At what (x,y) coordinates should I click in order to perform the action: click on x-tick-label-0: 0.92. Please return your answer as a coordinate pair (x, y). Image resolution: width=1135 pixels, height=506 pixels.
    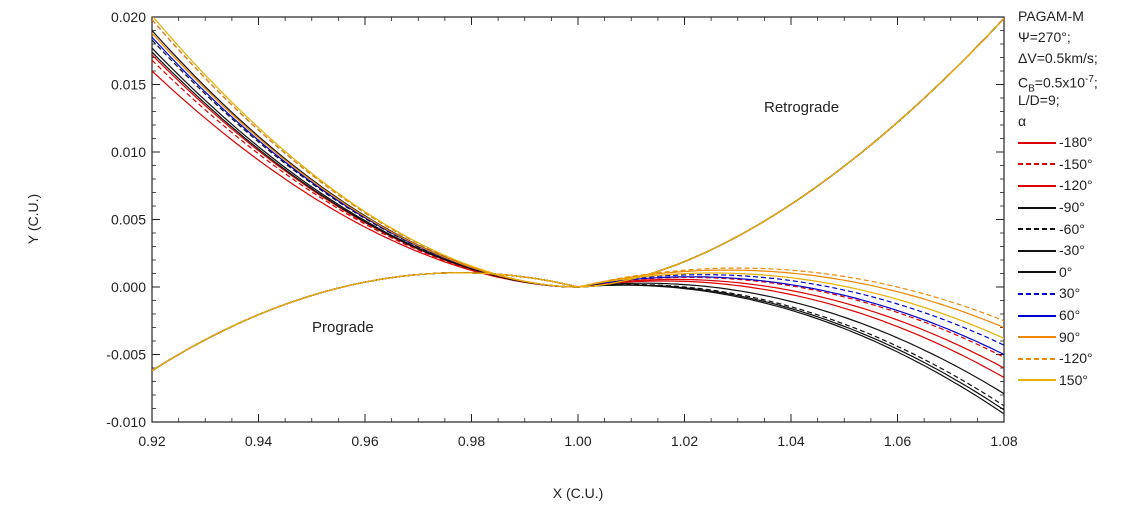
    Looking at the image, I should click on (151, 441).